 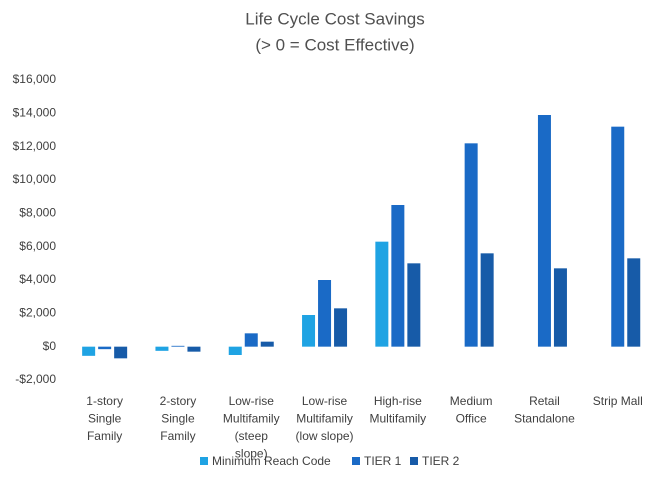 I want to click on y-tick-label: $0, so click(x=50, y=346).